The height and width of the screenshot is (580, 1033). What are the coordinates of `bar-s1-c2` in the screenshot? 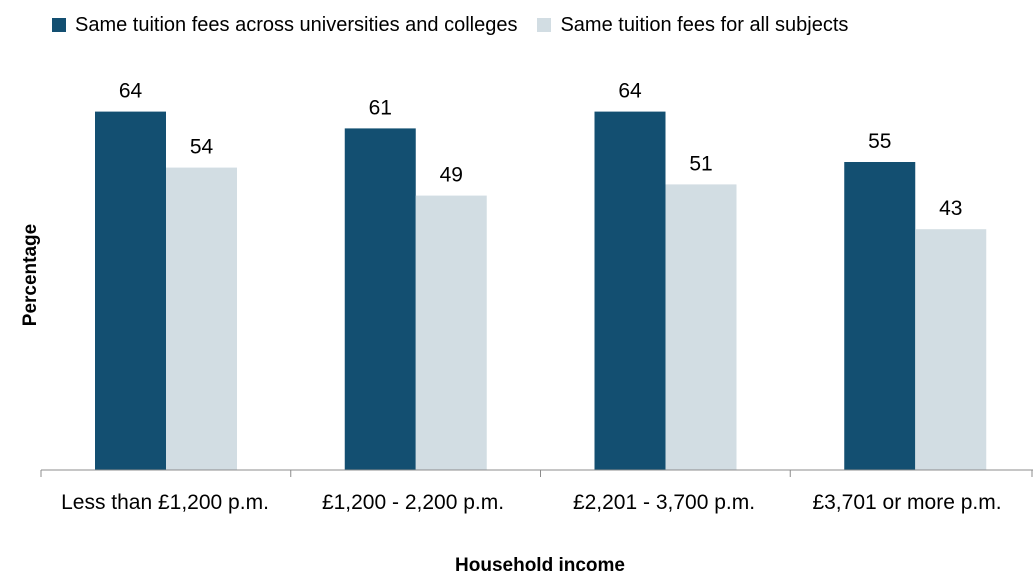 It's located at (380, 299).